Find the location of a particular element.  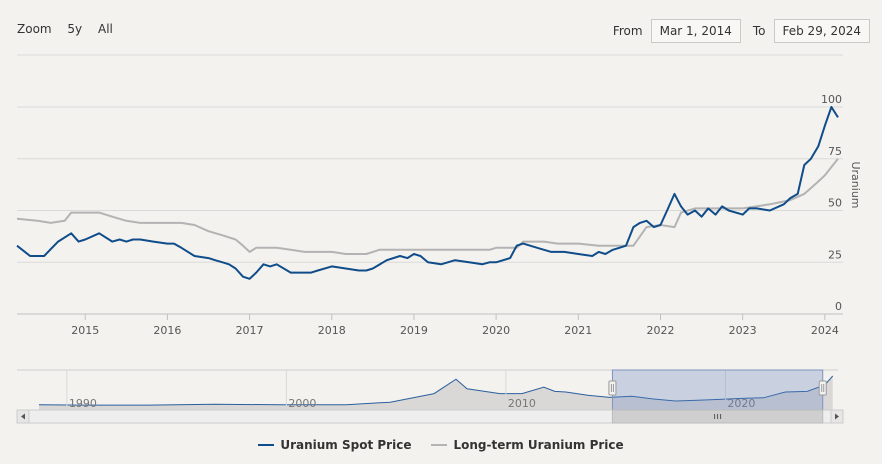

y-axis-ticks: 0 25 50 75 100 is located at coordinates (831, 203).